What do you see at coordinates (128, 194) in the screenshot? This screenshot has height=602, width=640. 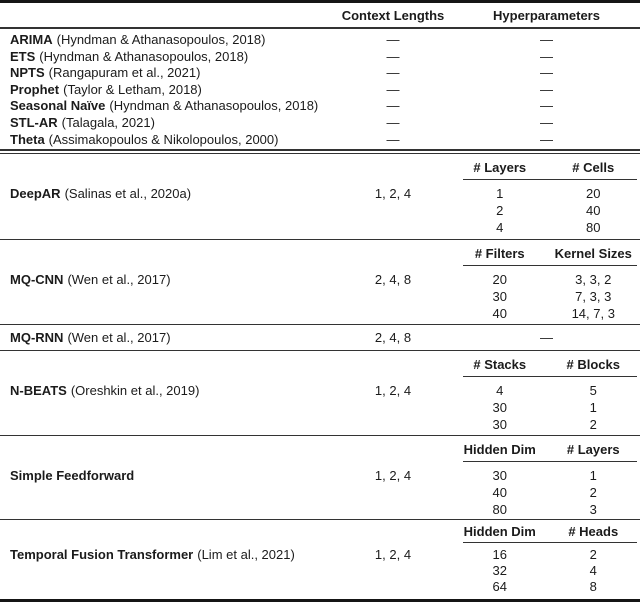 I see `model-citation: (Salinas et al., 2020a)` at bounding box center [128, 194].